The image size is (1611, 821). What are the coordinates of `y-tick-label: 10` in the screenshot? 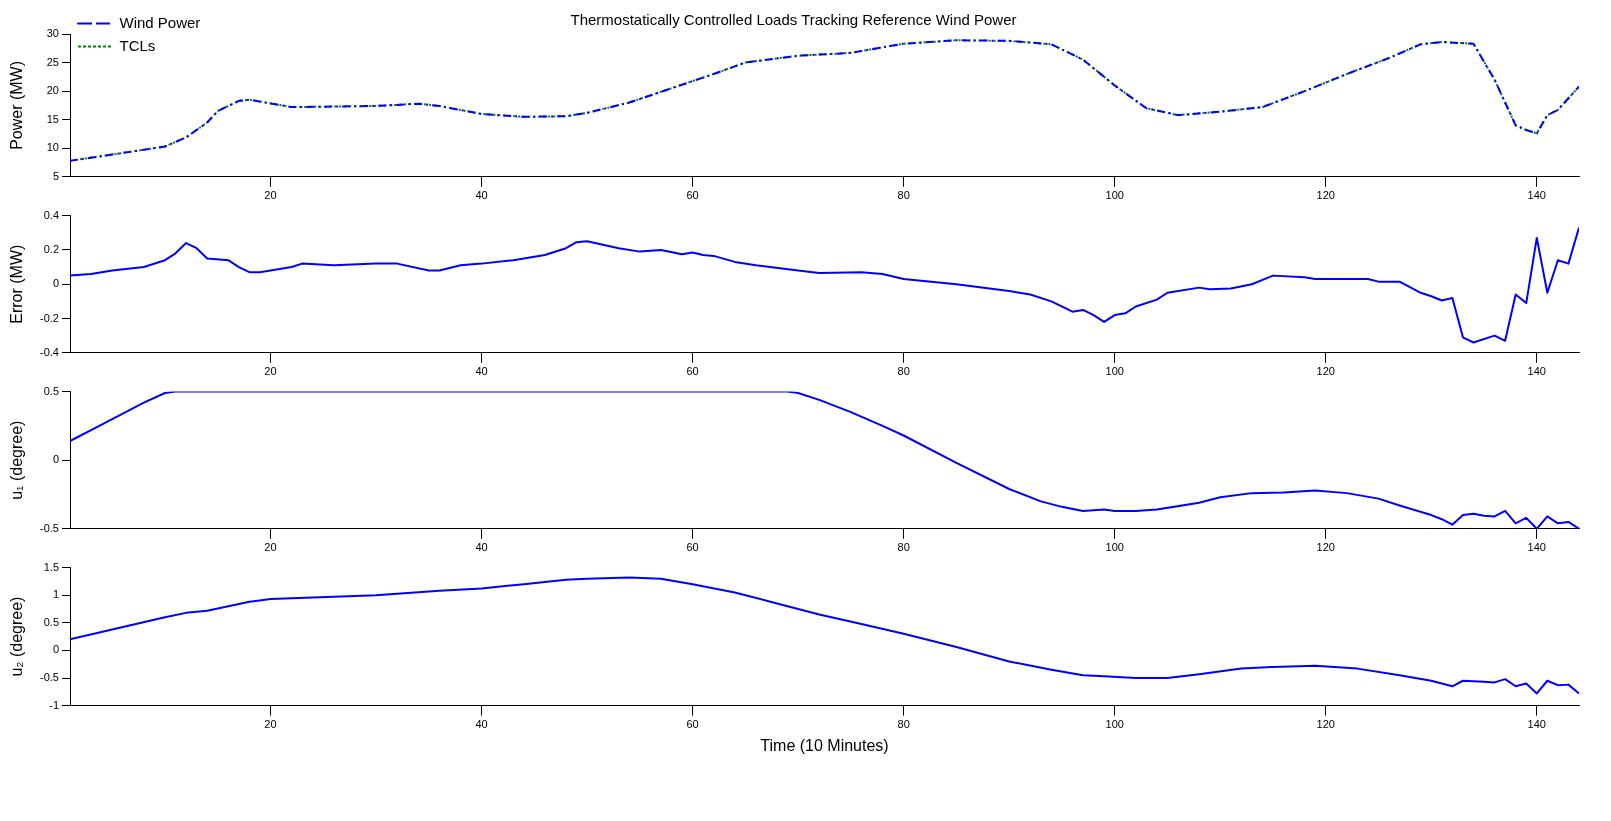 It's located at (52, 147).